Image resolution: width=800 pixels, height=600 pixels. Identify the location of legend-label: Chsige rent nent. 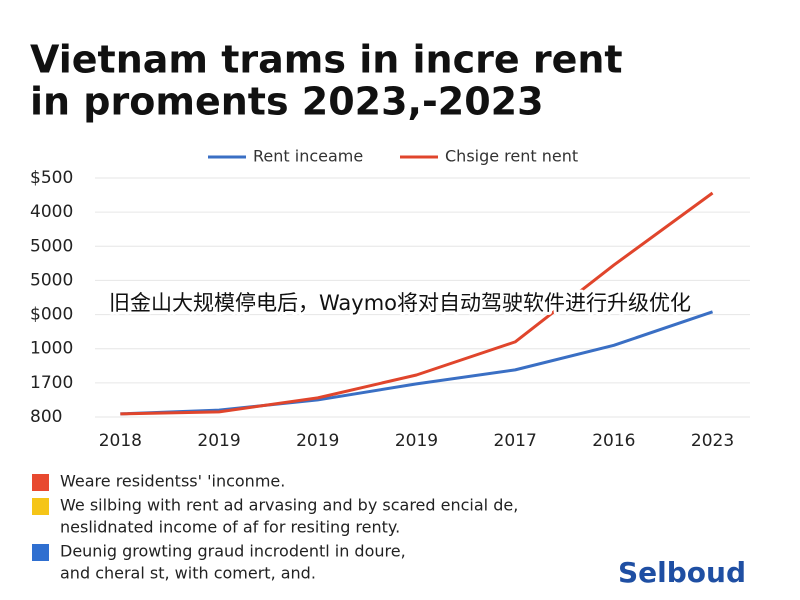
(511, 156).